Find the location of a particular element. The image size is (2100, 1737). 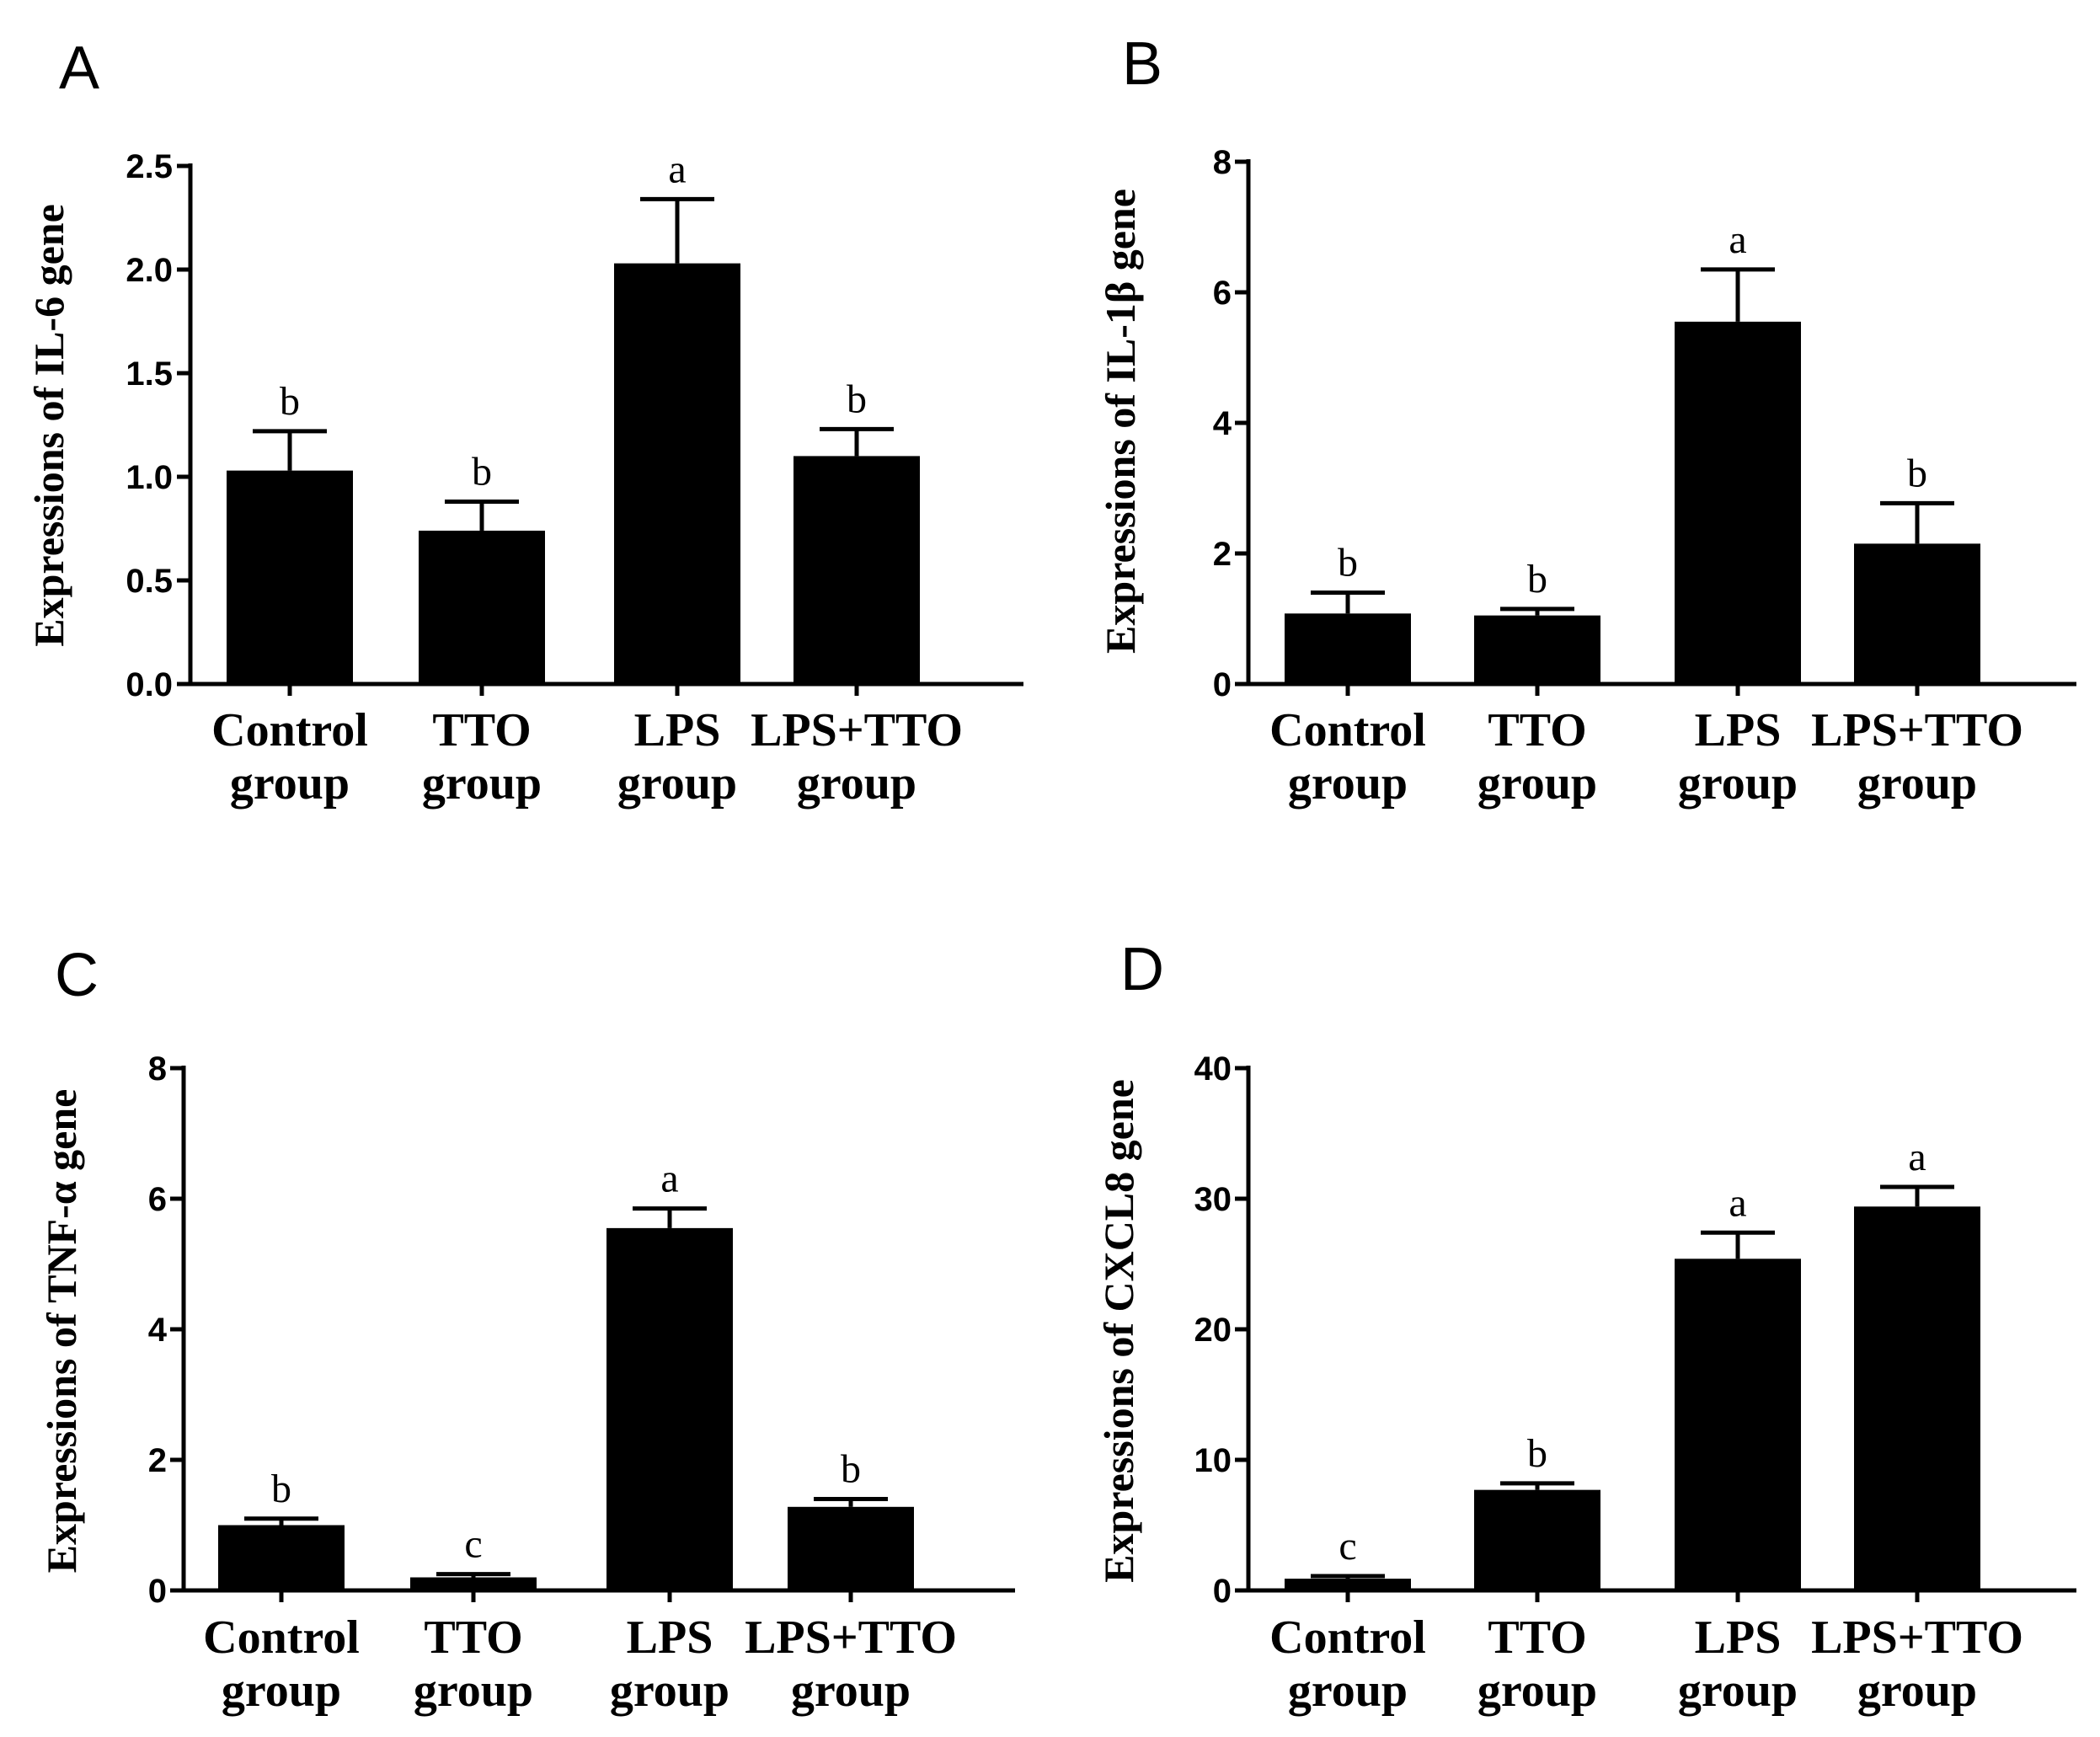

panel-letter: A is located at coordinates (79, 68).